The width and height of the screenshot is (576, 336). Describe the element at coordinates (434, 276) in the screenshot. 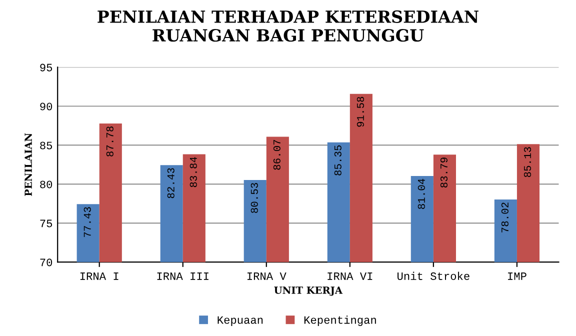

I see `x-tick-label: Unit Stroke` at that location.